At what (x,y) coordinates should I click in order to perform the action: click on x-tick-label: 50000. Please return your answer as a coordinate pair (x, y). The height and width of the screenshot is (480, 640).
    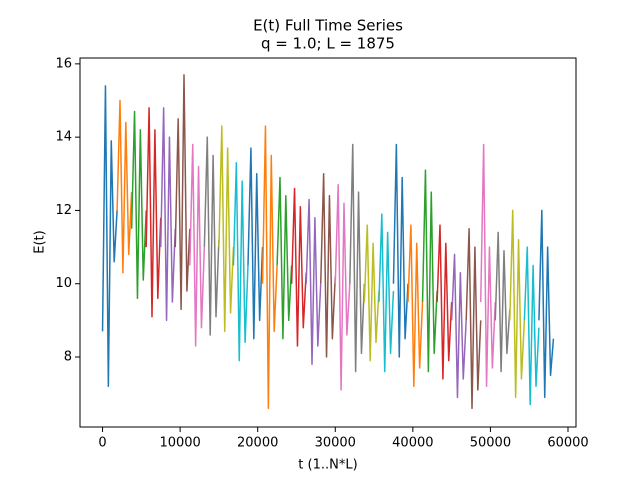
    Looking at the image, I should click on (490, 443).